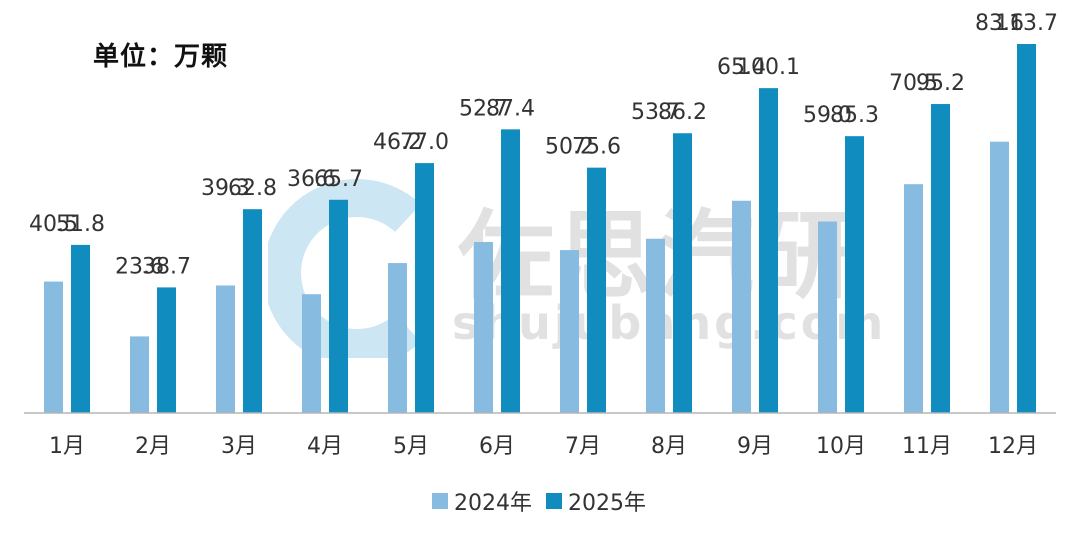  Describe the element at coordinates (655, 112) in the screenshot. I see `data-label-2024: 53.7` at that location.